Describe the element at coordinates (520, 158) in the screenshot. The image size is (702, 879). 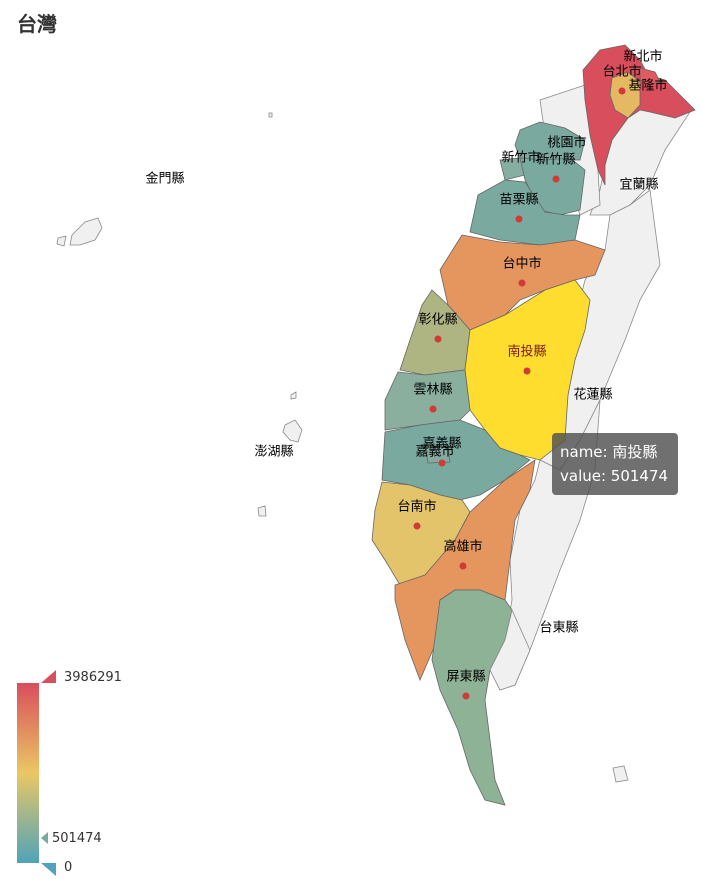
I see `region-label: 新竹市` at that location.